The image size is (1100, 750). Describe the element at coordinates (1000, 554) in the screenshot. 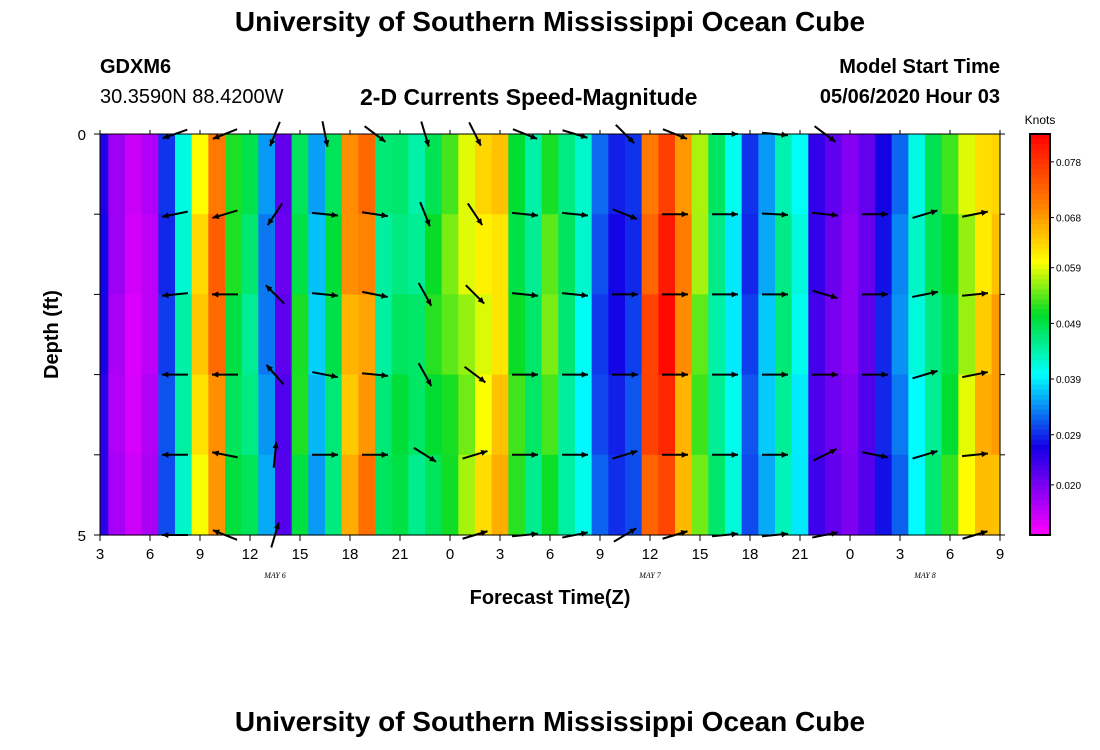

I see `x-tick-label: 9` at that location.